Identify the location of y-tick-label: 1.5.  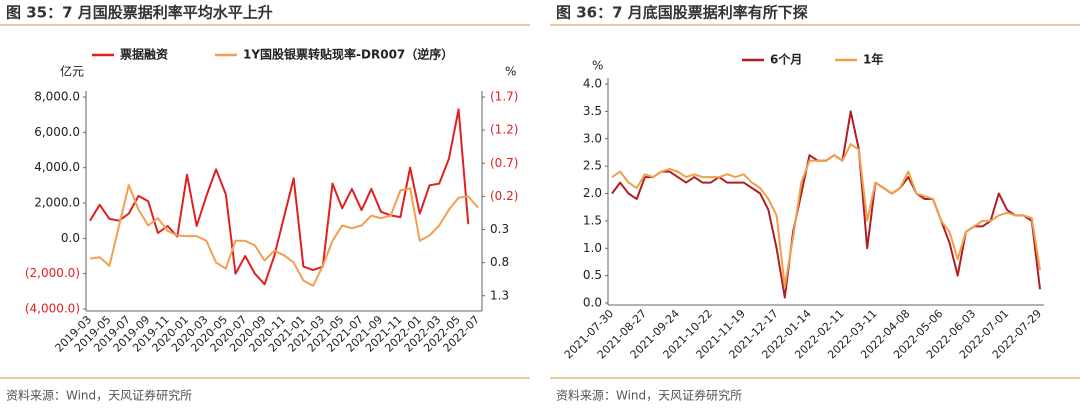
(592, 220).